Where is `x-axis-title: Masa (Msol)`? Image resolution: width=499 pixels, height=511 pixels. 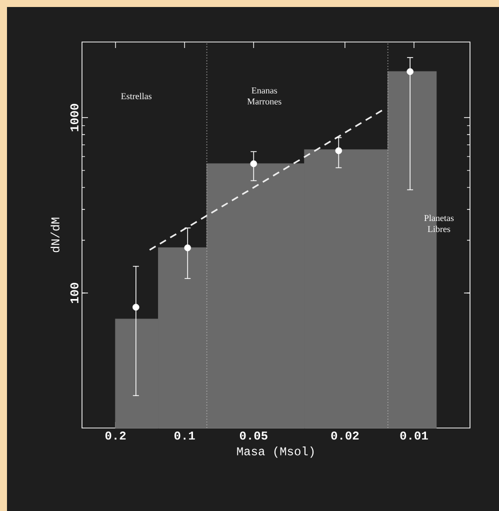 x-axis-title: Masa (Msol) is located at coordinates (275, 452).